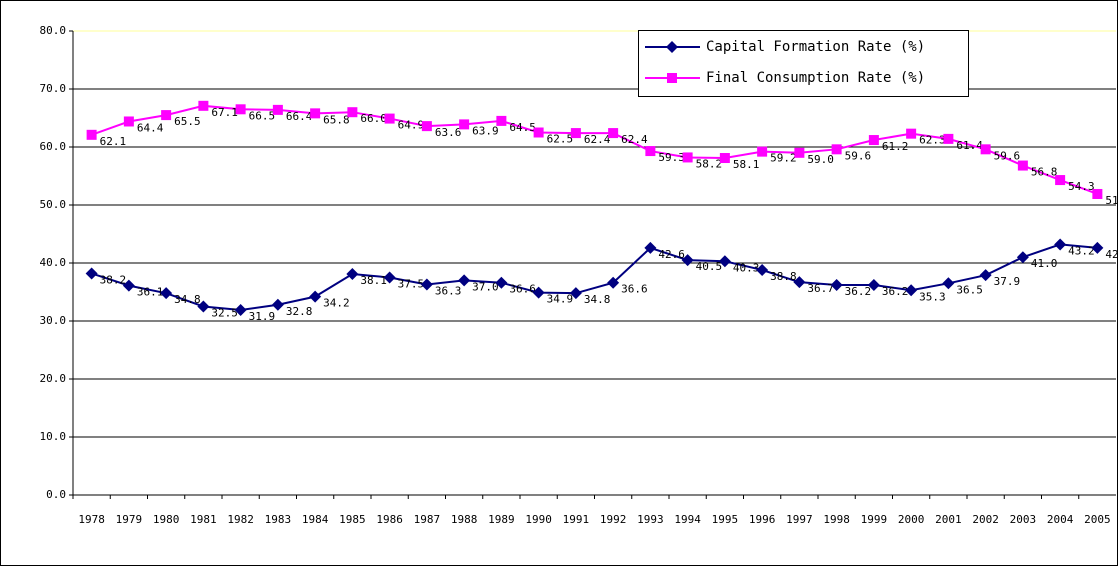  What do you see at coordinates (448, 290) in the screenshot?
I see `data-label: 36.3` at bounding box center [448, 290].